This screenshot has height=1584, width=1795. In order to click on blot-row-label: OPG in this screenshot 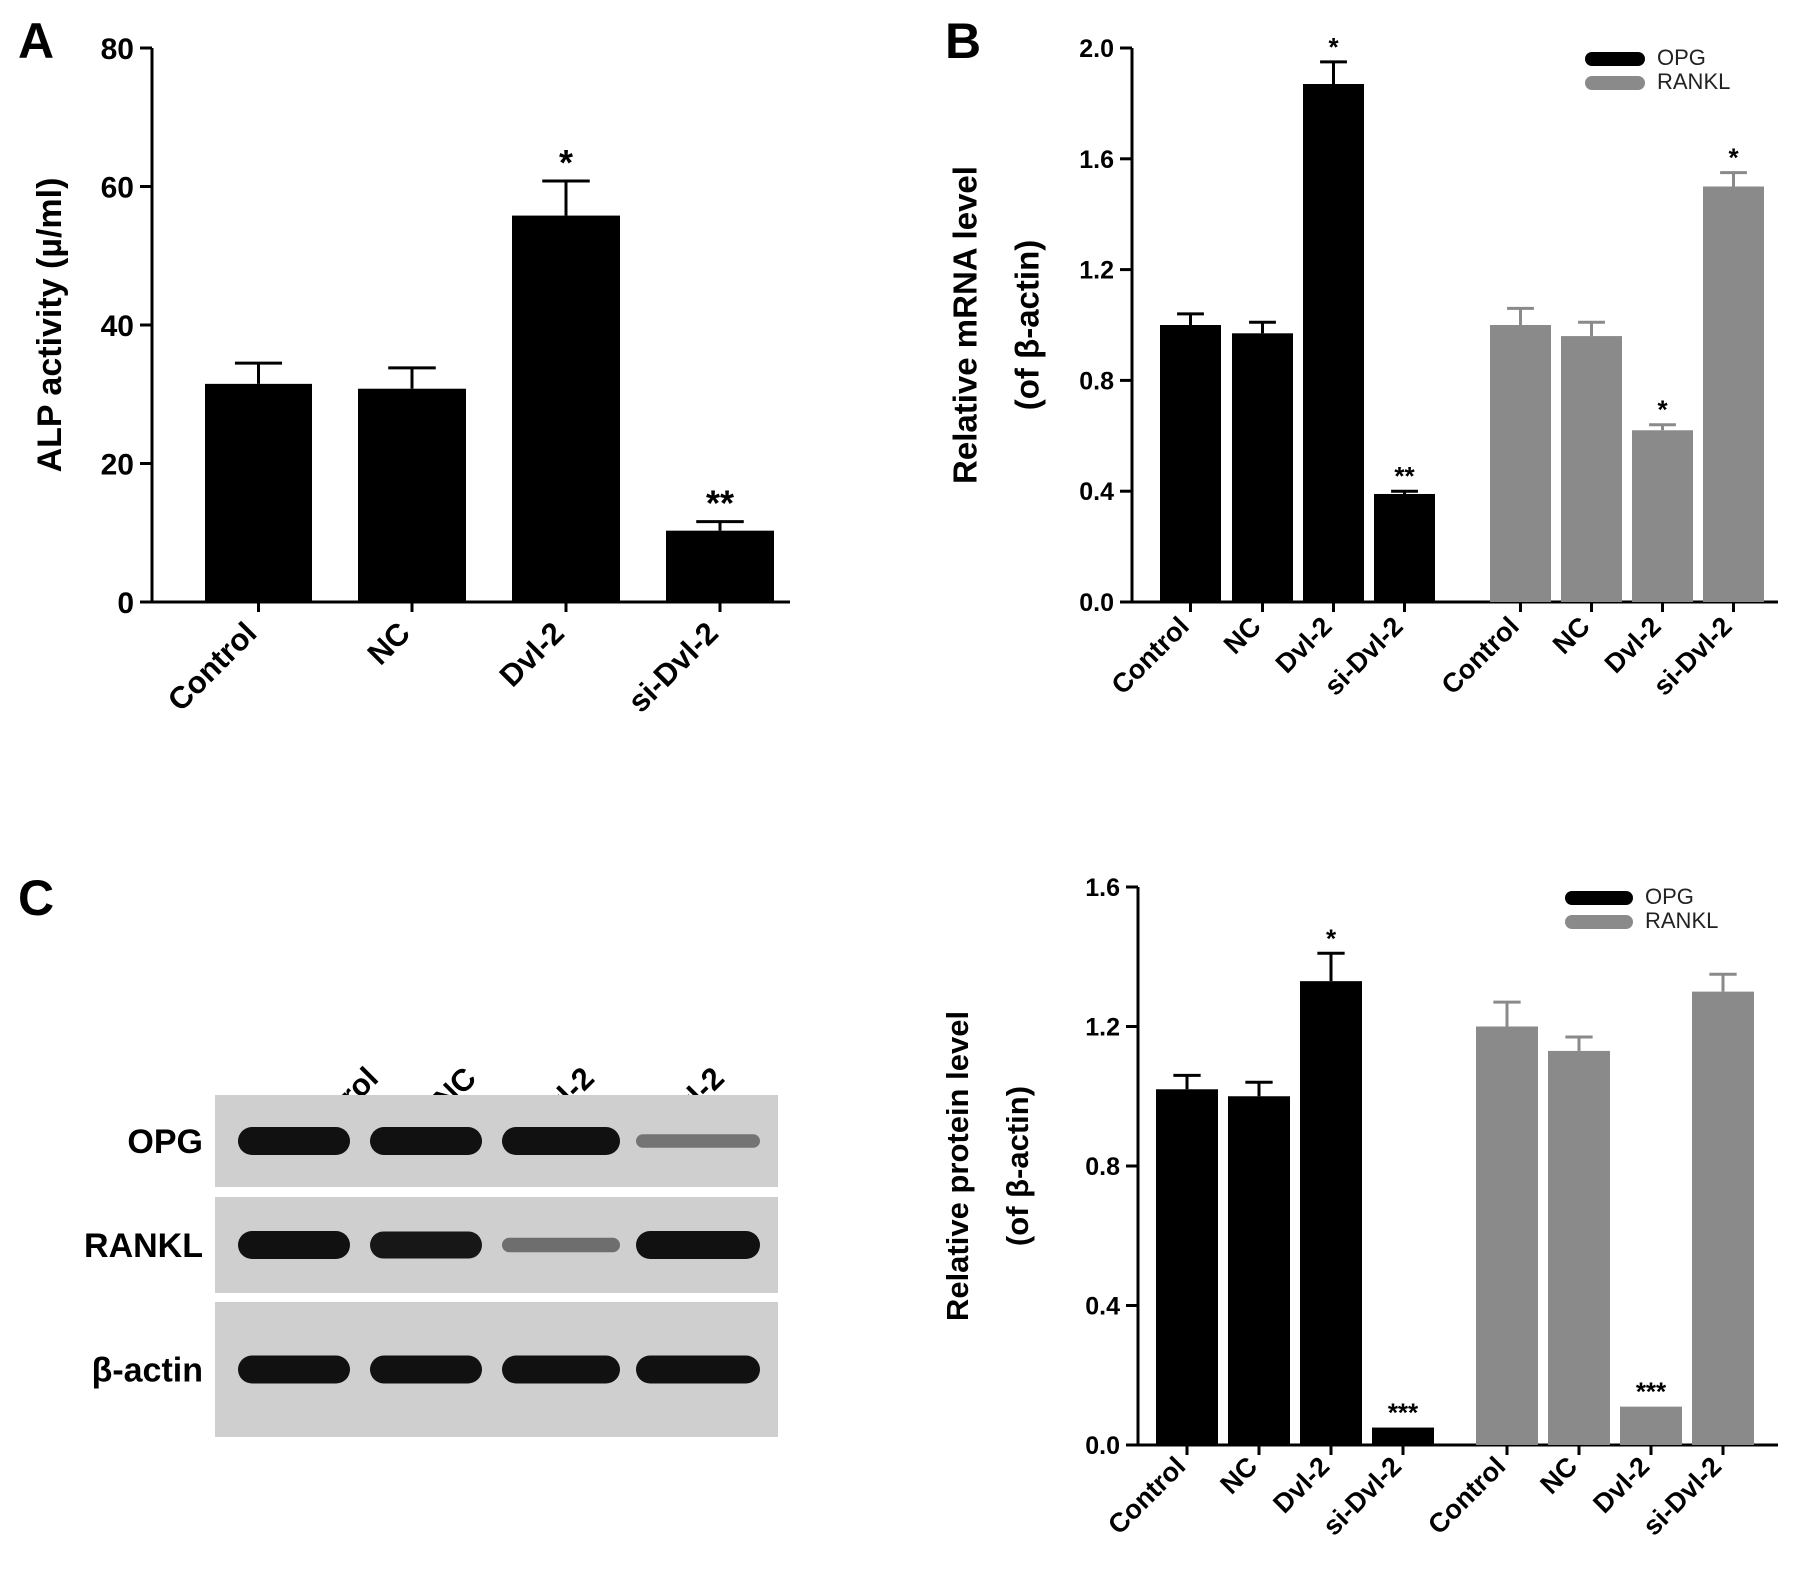, I will do `click(165, 1142)`.